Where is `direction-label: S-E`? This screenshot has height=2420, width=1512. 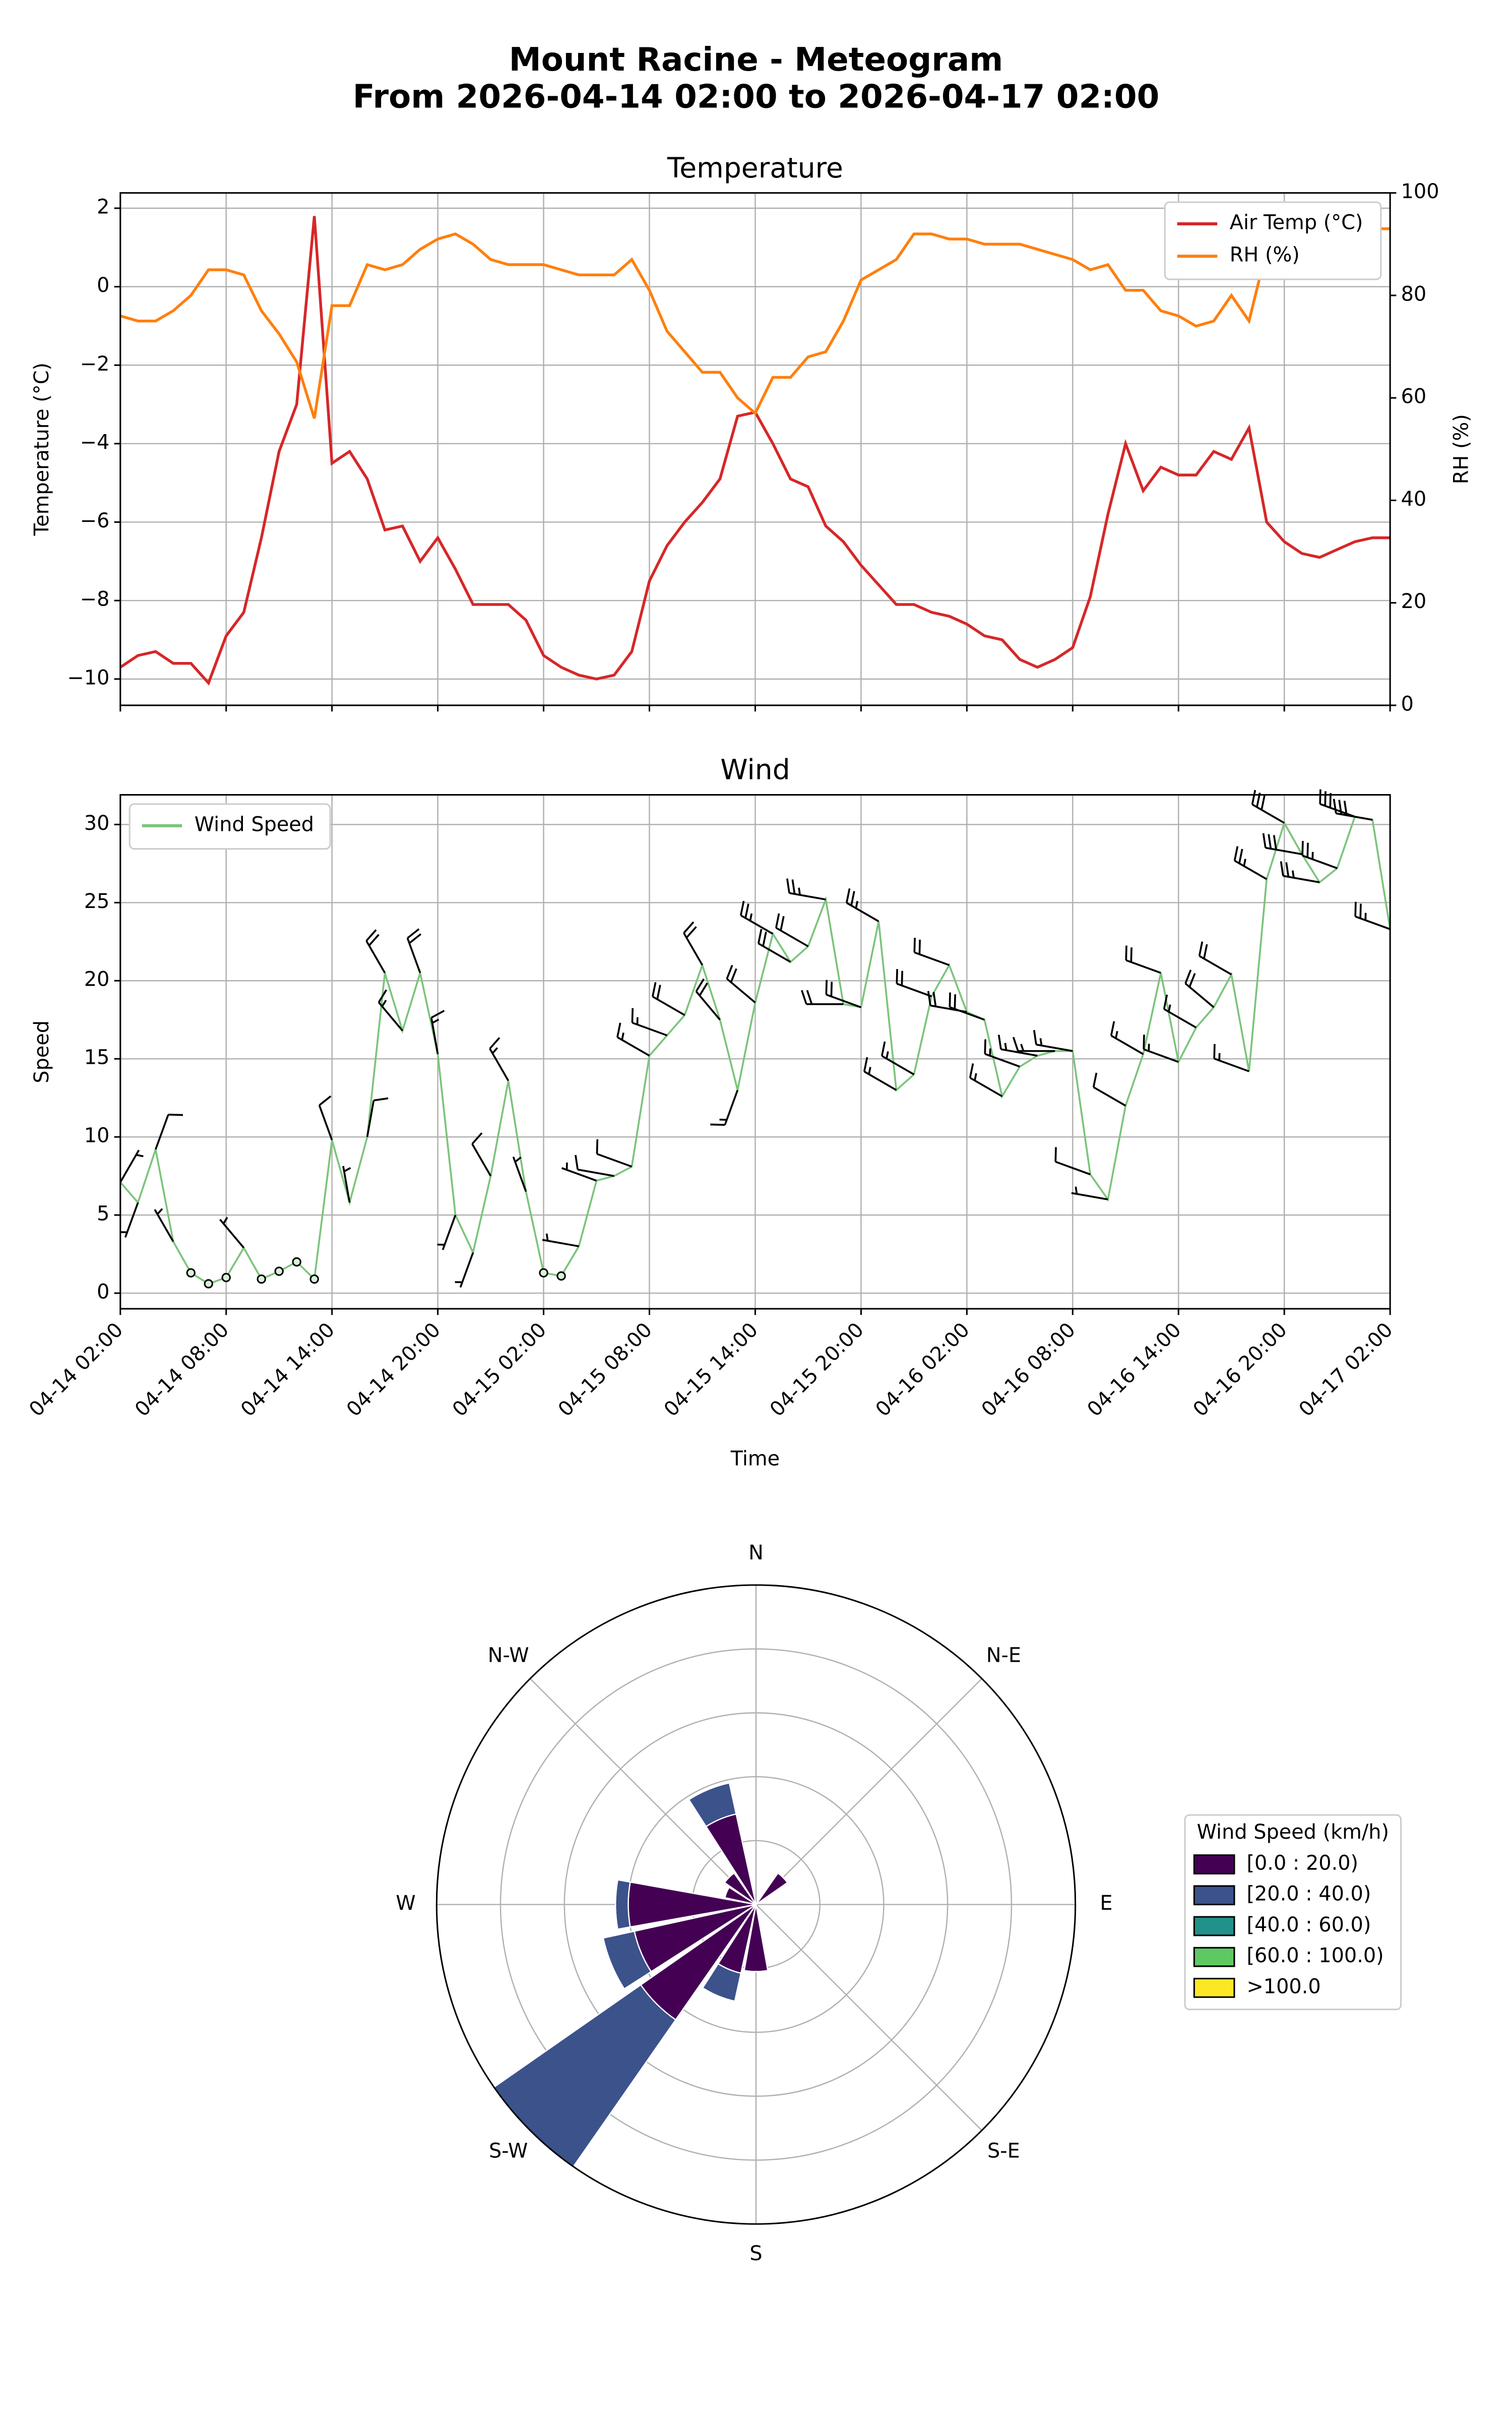
direction-label: S-E is located at coordinates (1003, 2150).